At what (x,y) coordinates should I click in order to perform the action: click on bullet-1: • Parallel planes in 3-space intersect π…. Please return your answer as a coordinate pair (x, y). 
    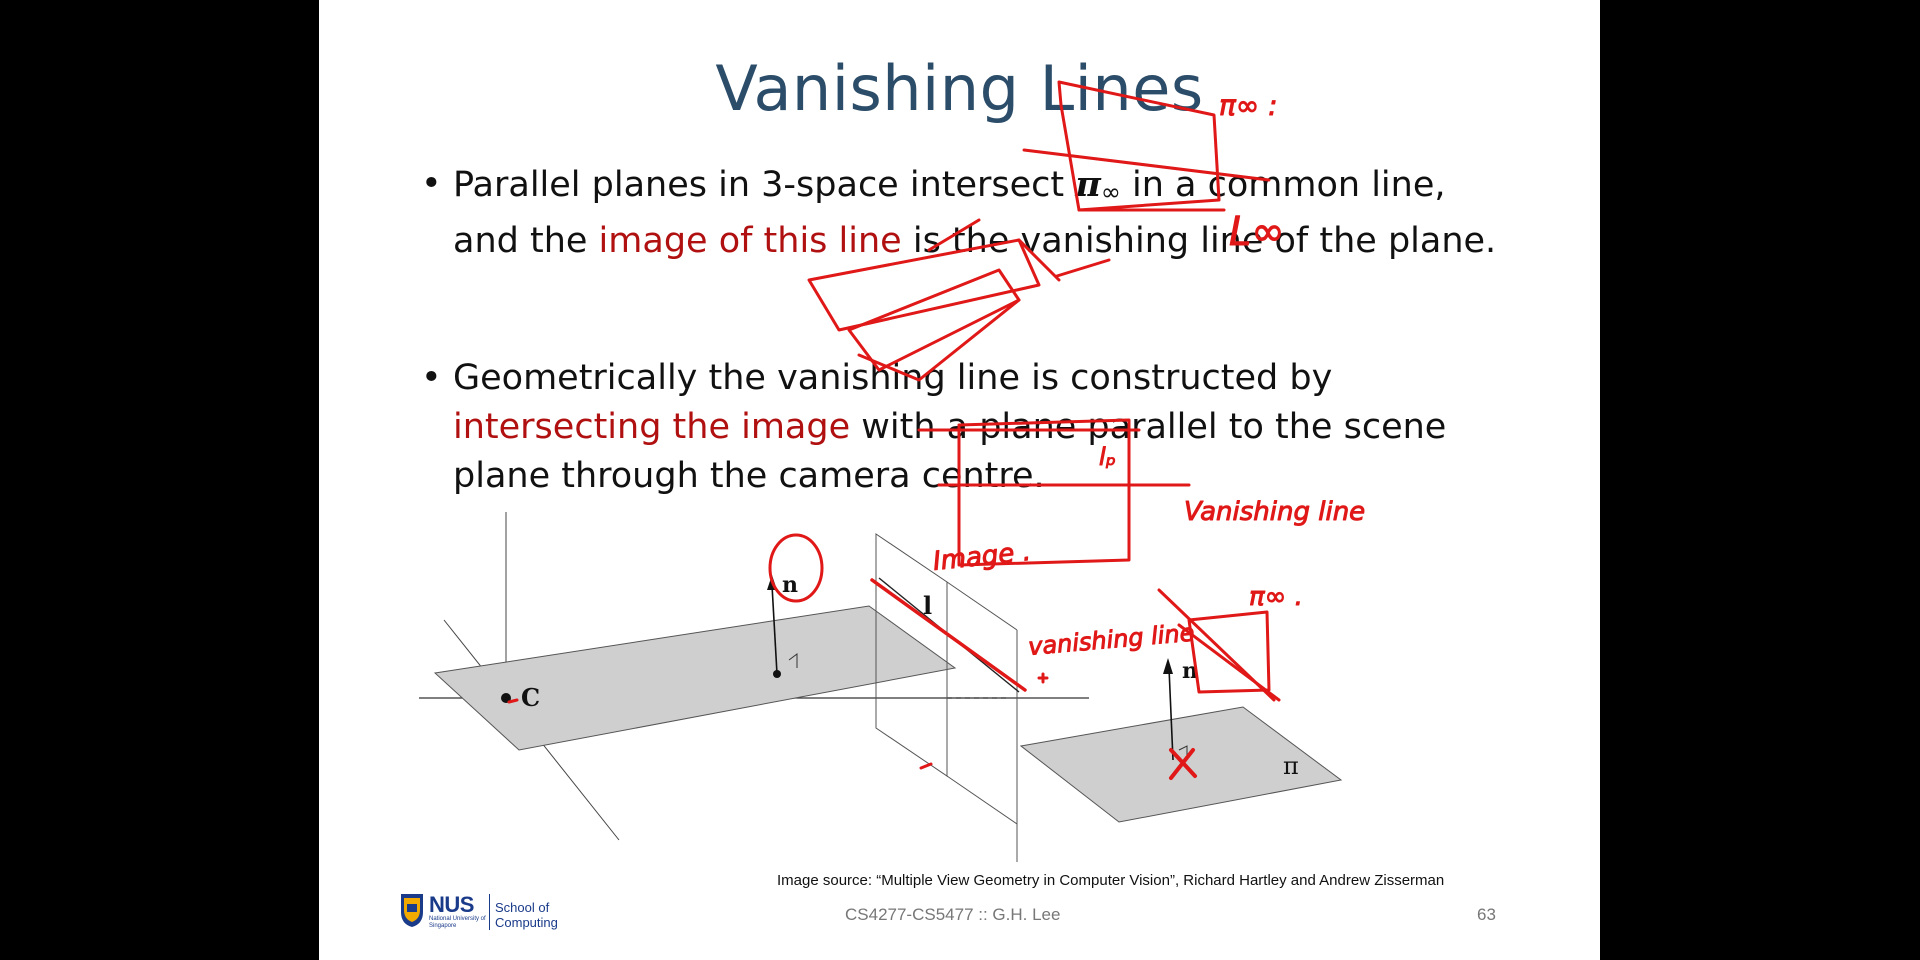
    Looking at the image, I should click on (962, 213).